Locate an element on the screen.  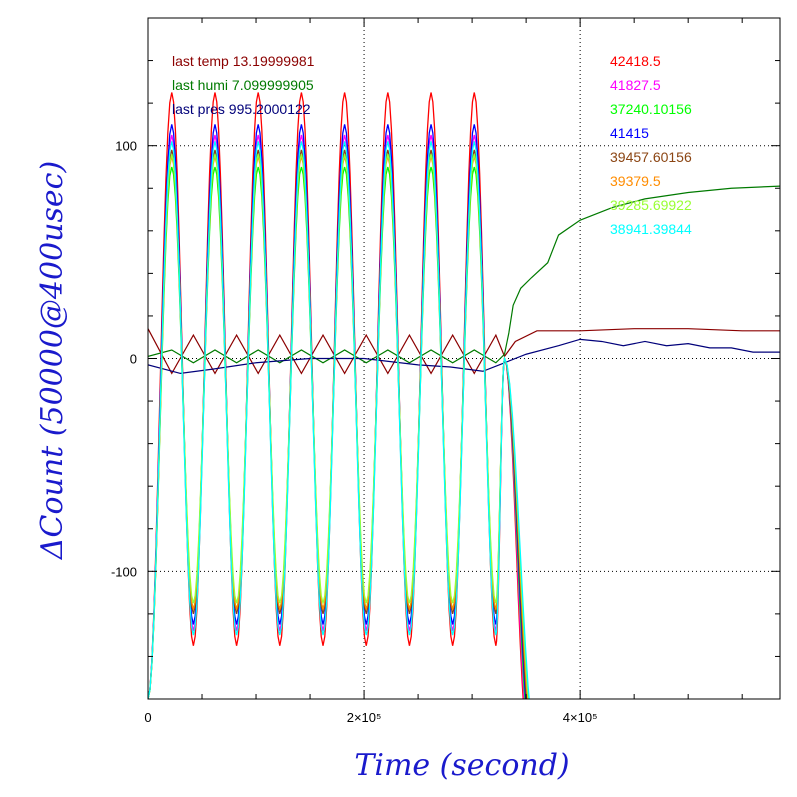
y-tick-label: -100 is located at coordinates (124, 571).